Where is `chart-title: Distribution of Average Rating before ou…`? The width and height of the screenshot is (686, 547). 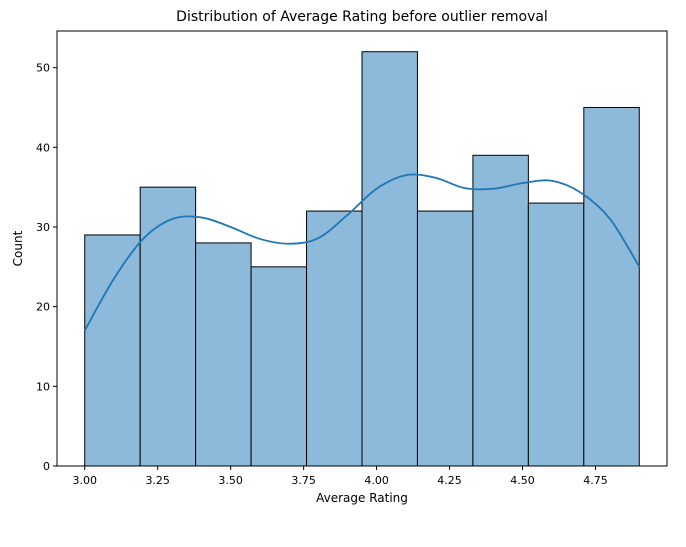
chart-title: Distribution of Average Rating before ou… is located at coordinates (362, 17).